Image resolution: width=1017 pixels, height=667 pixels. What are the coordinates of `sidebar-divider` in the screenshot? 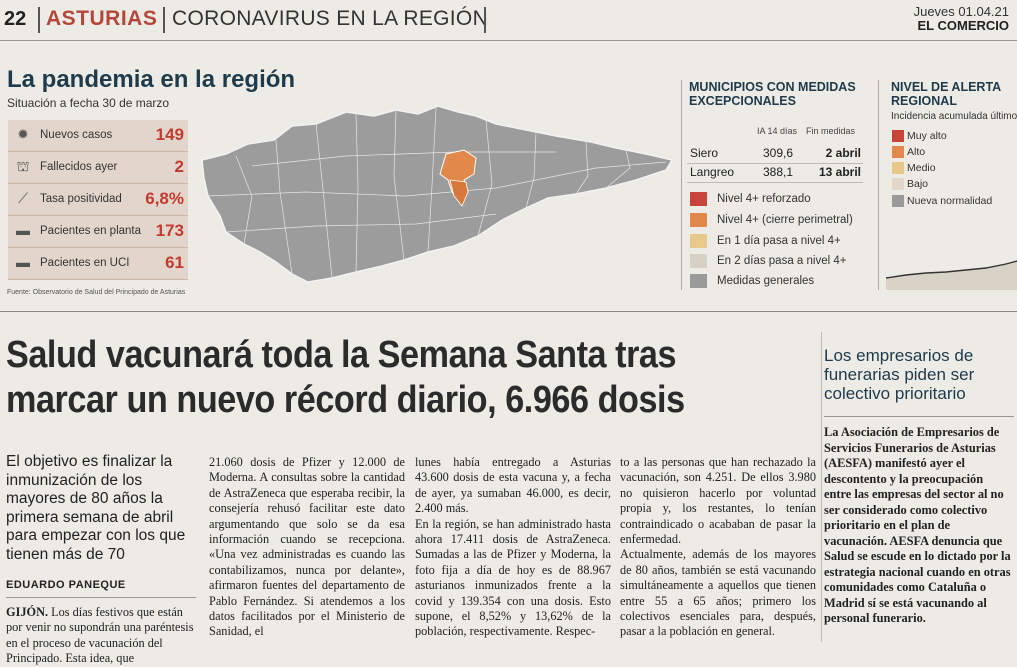 It's located at (821, 487).